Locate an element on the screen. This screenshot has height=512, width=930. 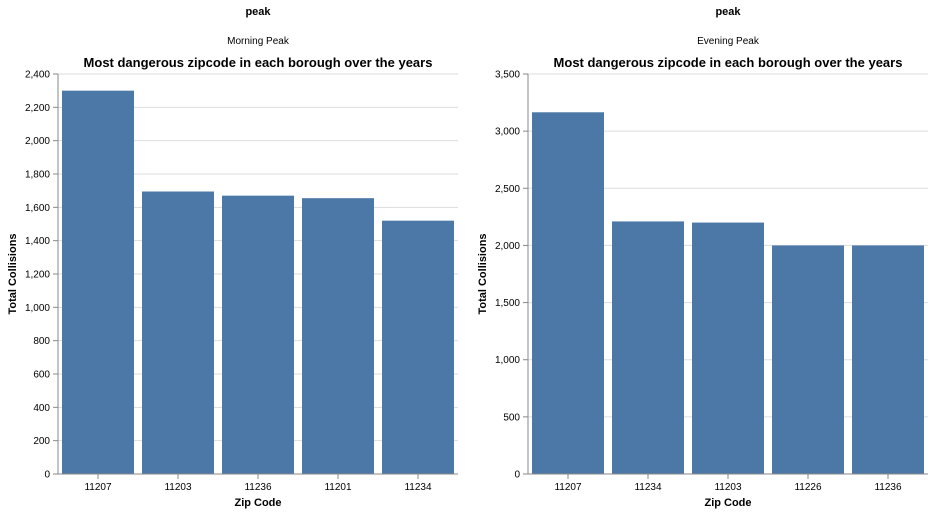
x-tick-label: 11201 is located at coordinates (338, 487).